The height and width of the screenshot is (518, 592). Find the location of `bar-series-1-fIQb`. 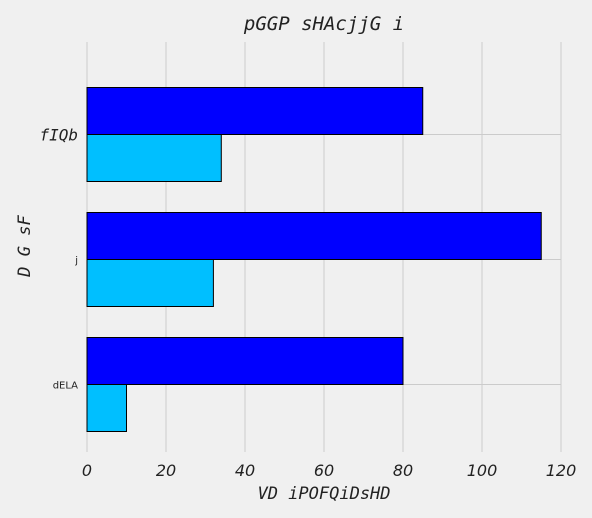

bar-series-1-fIQb is located at coordinates (255, 111).